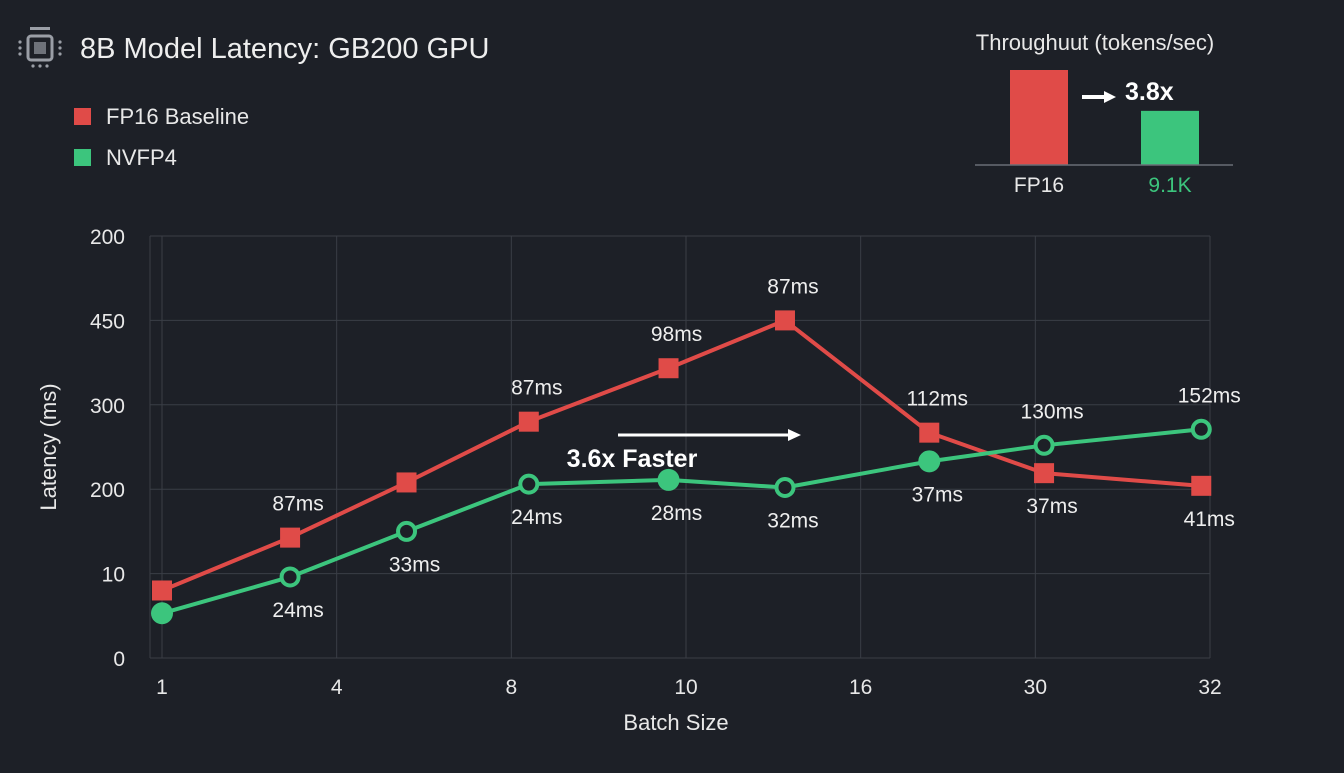 This screenshot has height=773, width=1344. What do you see at coordinates (284, 49) in the screenshot?
I see `page-title: 8B Model Latency: GB200 GPU` at bounding box center [284, 49].